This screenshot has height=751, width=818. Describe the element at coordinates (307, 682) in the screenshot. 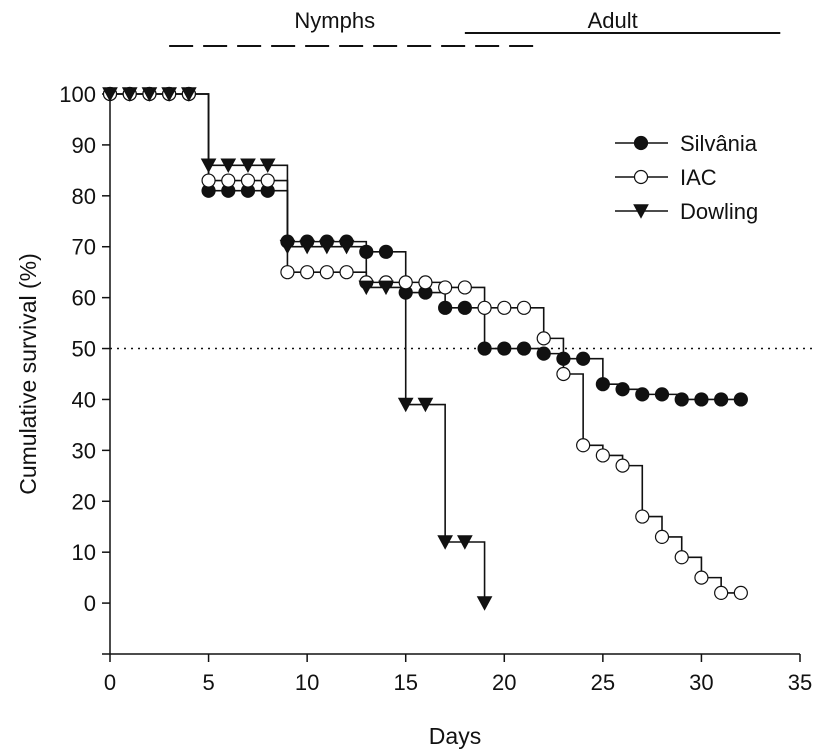

I see `x-tick-label: 10` at that location.